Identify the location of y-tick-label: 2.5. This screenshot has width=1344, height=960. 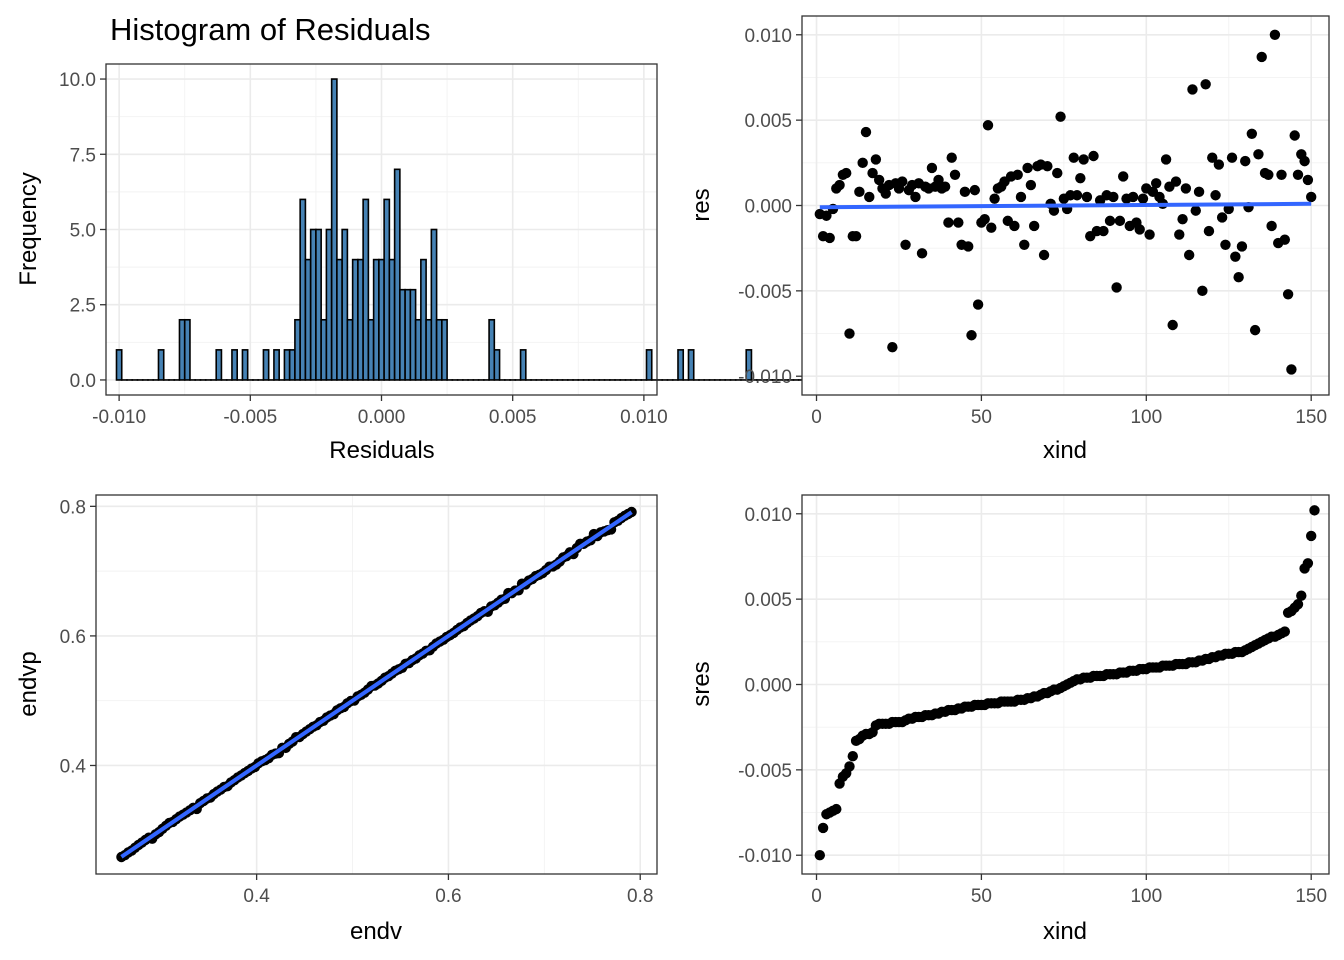
(83, 306).